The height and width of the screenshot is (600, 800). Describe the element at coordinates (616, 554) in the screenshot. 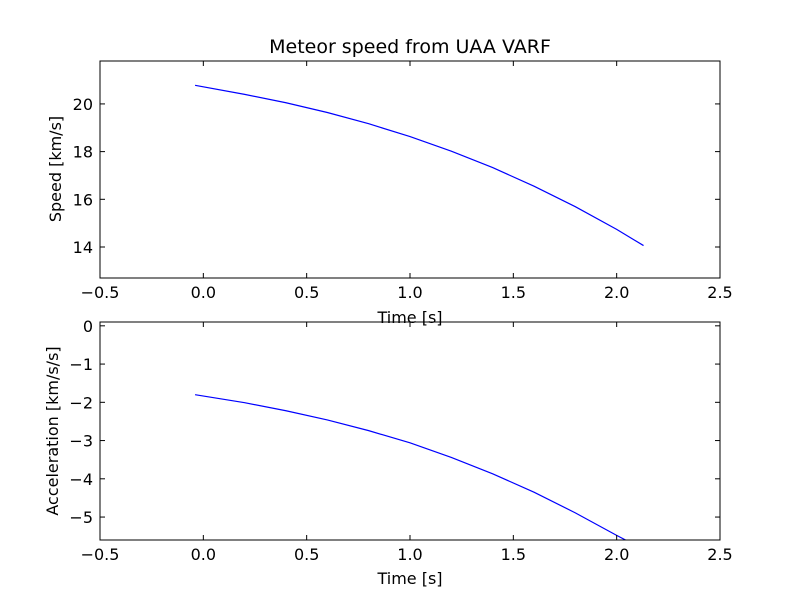

I see `acceleration-x-tick-label: 2.0` at that location.